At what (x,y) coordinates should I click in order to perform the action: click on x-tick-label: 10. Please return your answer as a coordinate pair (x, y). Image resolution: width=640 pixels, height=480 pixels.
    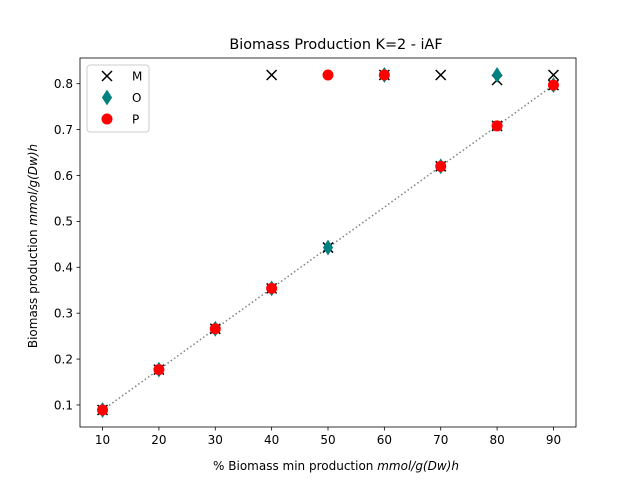
    Looking at the image, I should click on (102, 440).